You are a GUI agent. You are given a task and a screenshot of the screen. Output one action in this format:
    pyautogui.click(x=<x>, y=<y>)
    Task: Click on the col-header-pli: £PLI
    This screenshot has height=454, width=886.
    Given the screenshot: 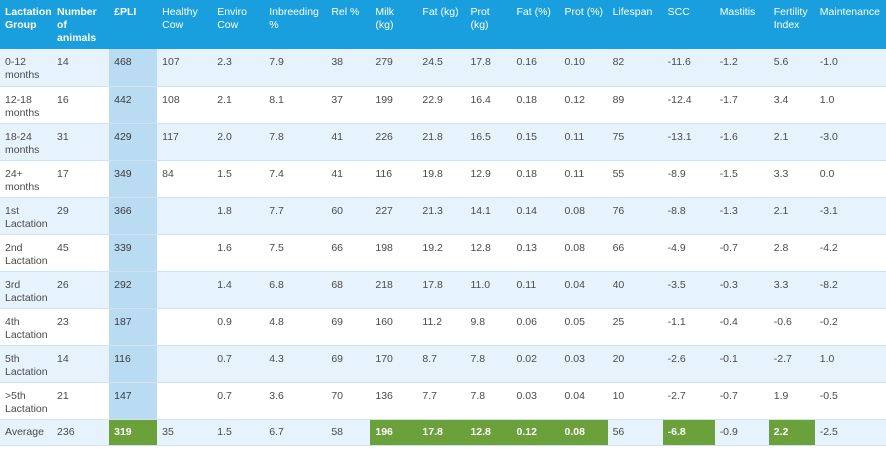 What is the action you would take?
    pyautogui.click(x=133, y=24)
    